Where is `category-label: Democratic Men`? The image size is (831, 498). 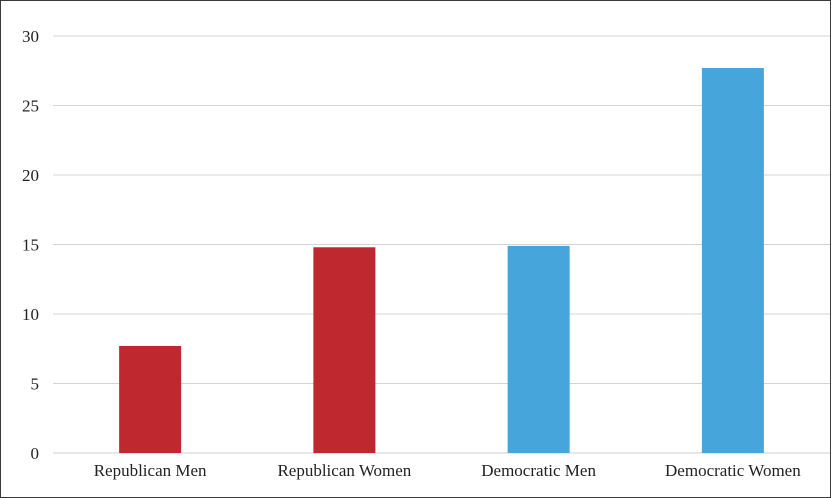
category-label: Democratic Men is located at coordinates (538, 470).